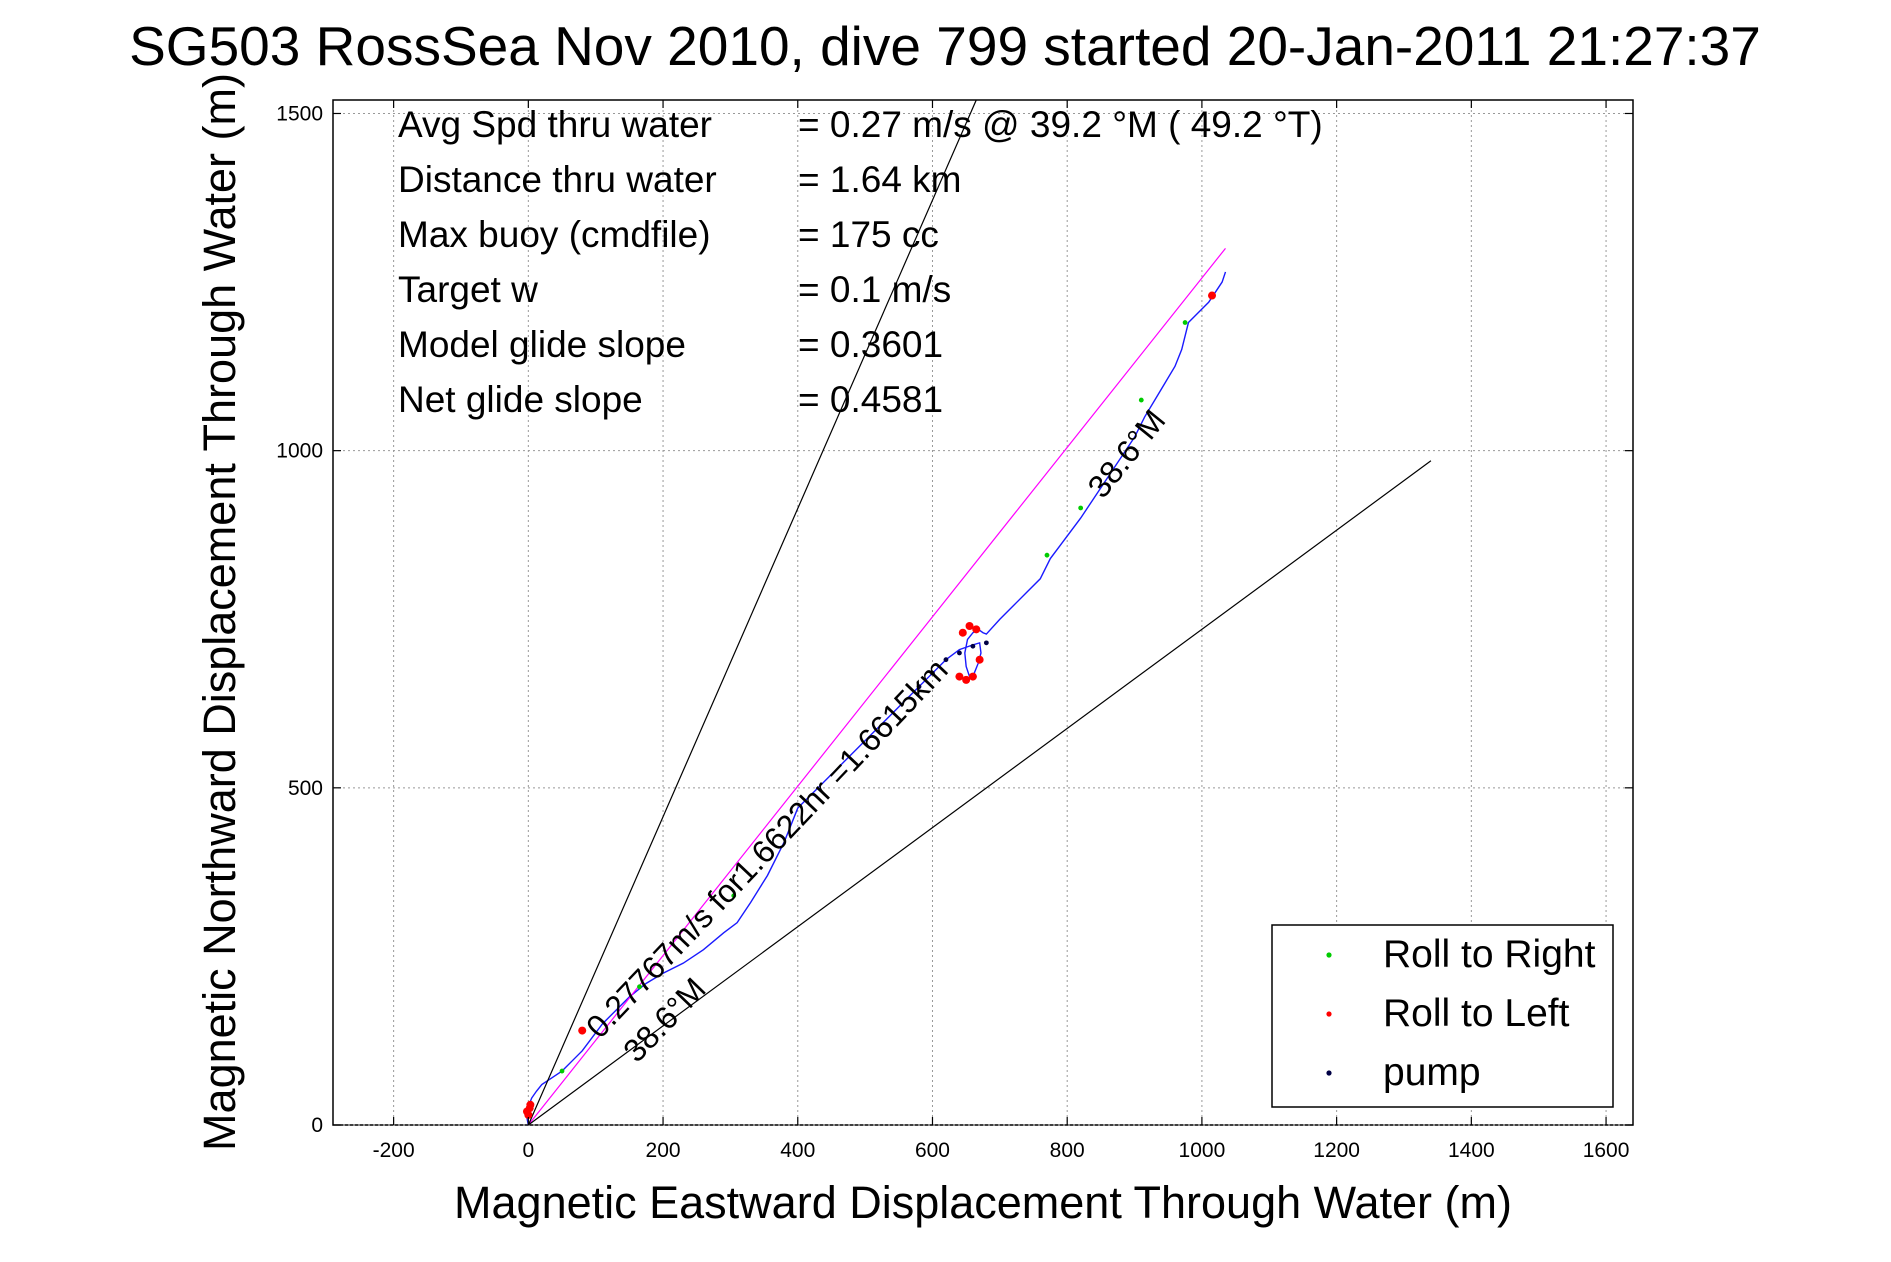 Image resolution: width=1891 pixels, height=1262 pixels. I want to click on legend: Roll to Right Roll to Left pump, so click(1442, 1016).